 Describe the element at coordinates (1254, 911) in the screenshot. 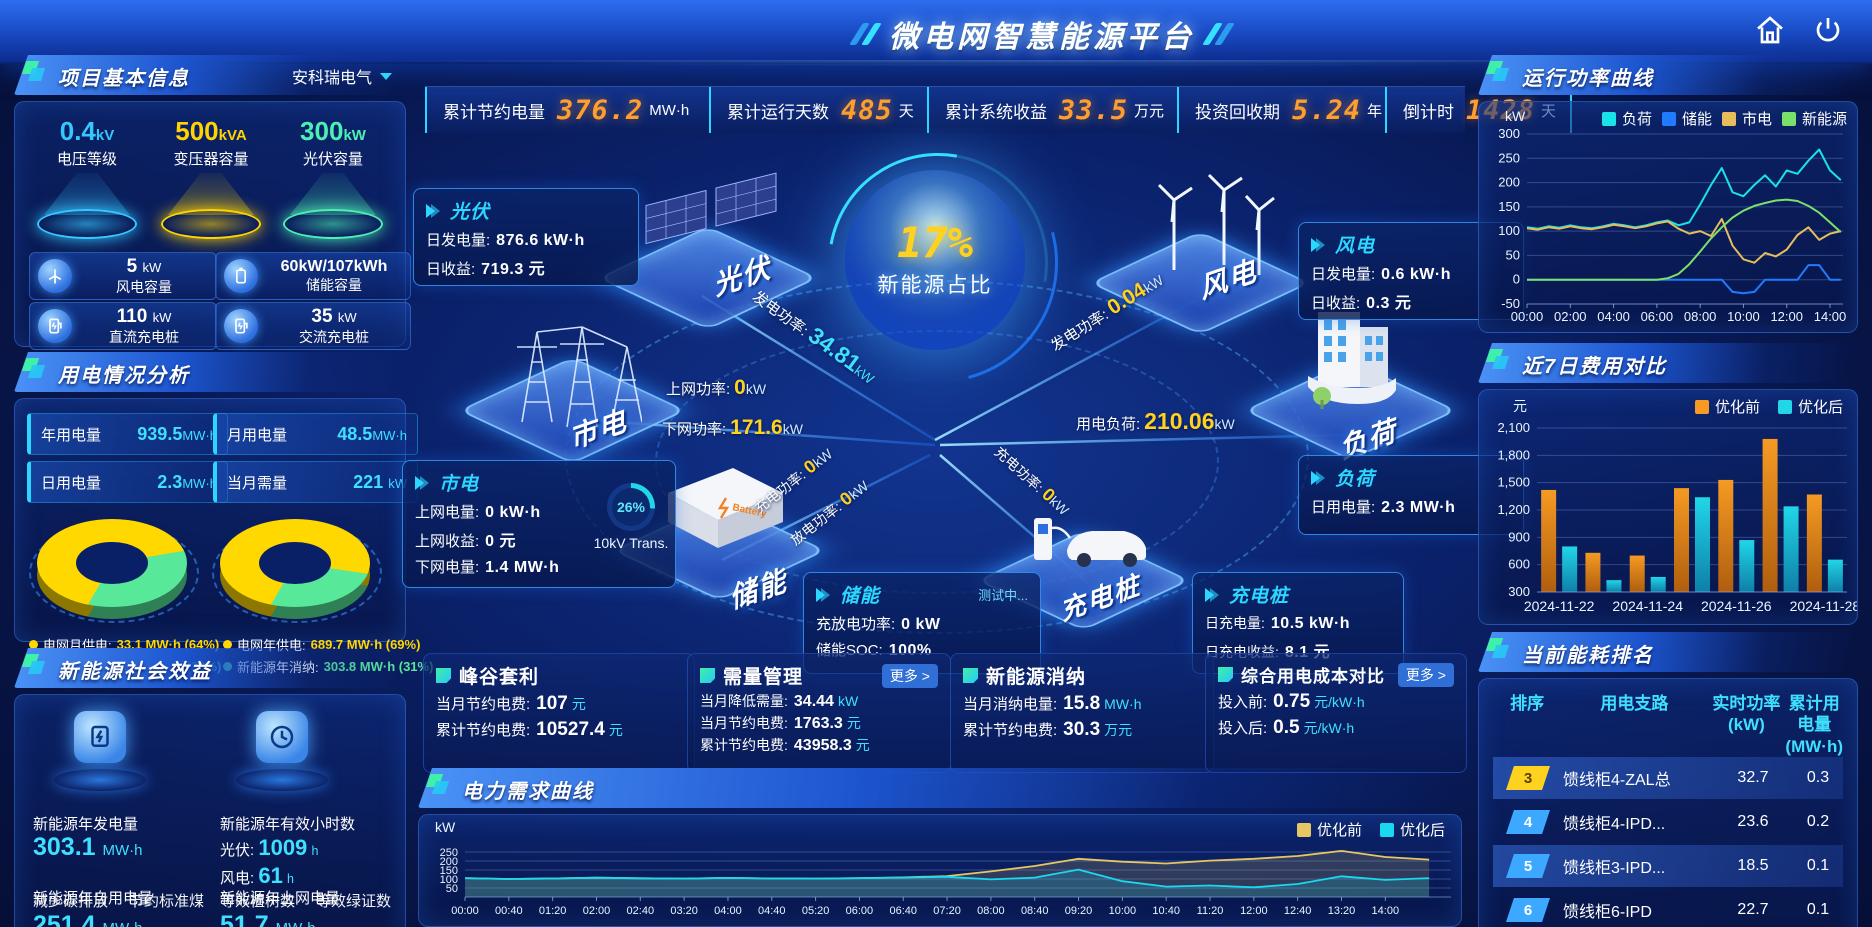

I see `svg-text: 12:00` at that location.